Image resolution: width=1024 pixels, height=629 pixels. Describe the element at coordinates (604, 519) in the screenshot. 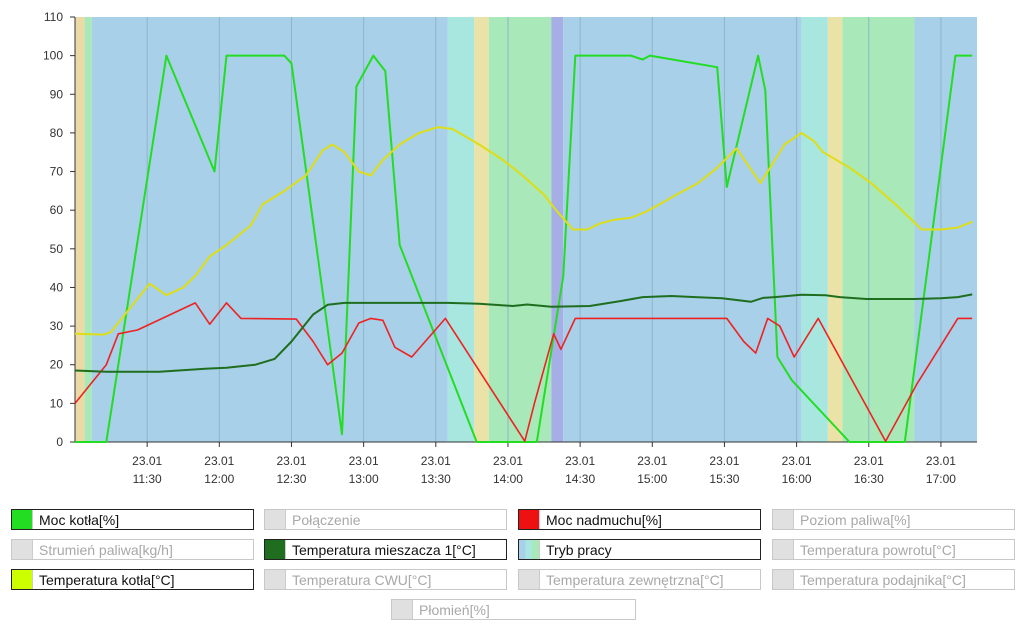

I see `legend-label: Moc nadmuchu[%]` at that location.